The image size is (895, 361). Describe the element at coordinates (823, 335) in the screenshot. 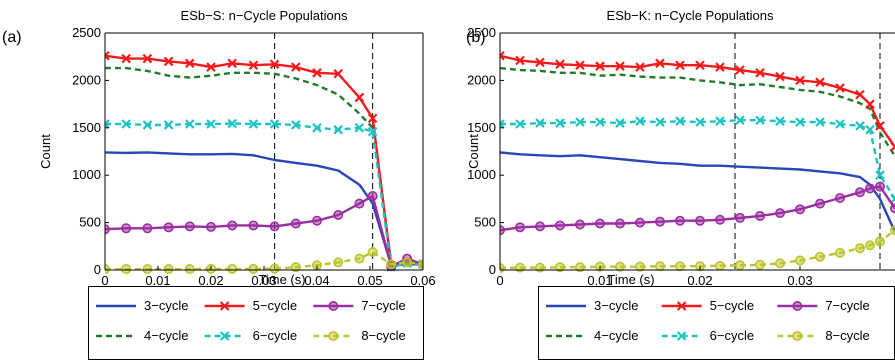

I see `legend-entry-8-cycle: 8−cycle` at that location.